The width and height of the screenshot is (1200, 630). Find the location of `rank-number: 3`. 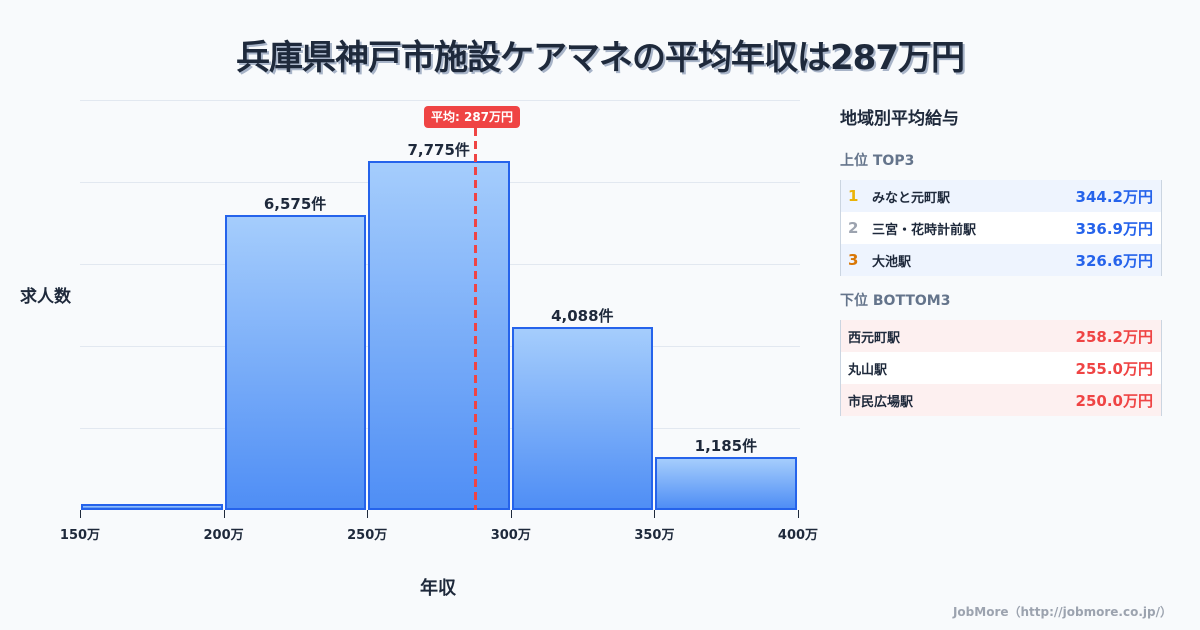

rank-number: 3 is located at coordinates (853, 260).